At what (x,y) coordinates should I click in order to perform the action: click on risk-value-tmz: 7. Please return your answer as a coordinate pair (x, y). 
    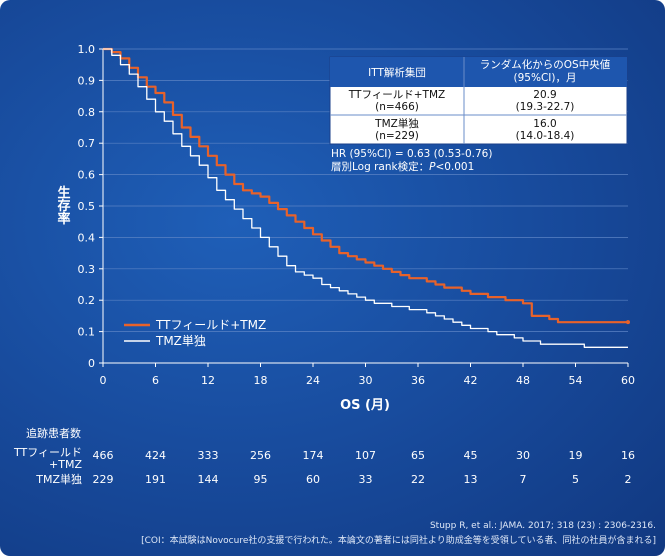
    Looking at the image, I should click on (523, 479).